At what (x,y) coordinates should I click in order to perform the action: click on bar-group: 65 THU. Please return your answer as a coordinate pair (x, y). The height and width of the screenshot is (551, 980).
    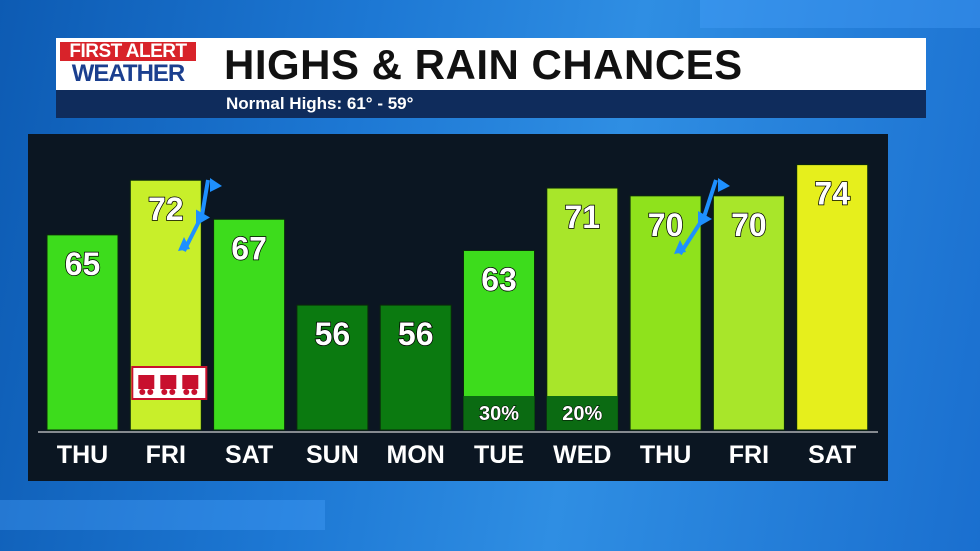
    Looking at the image, I should click on (82, 351).